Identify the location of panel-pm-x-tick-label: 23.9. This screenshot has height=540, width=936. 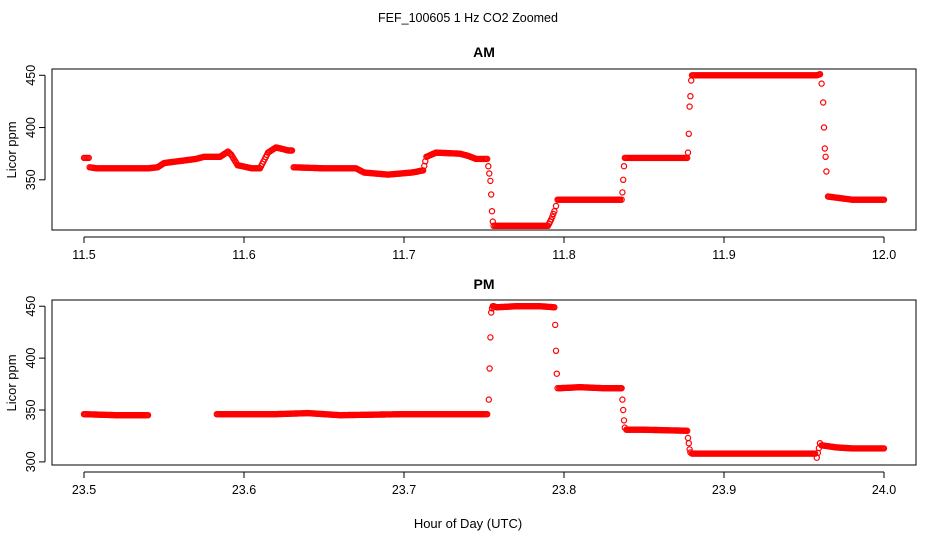
(724, 490).